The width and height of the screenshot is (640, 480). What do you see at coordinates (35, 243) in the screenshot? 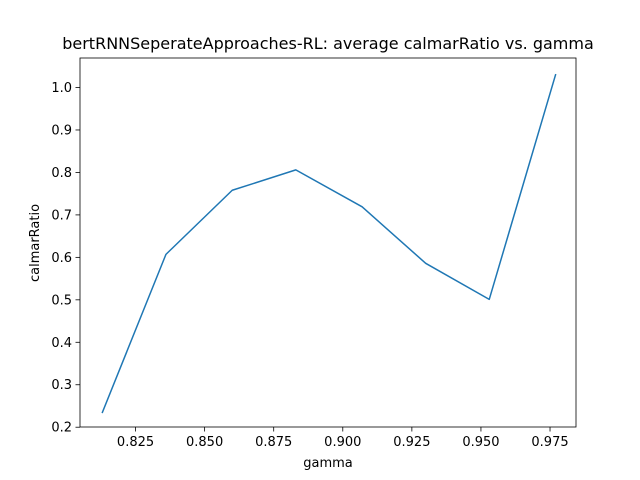
I see `y-axis-label: calmarRatio` at bounding box center [35, 243].